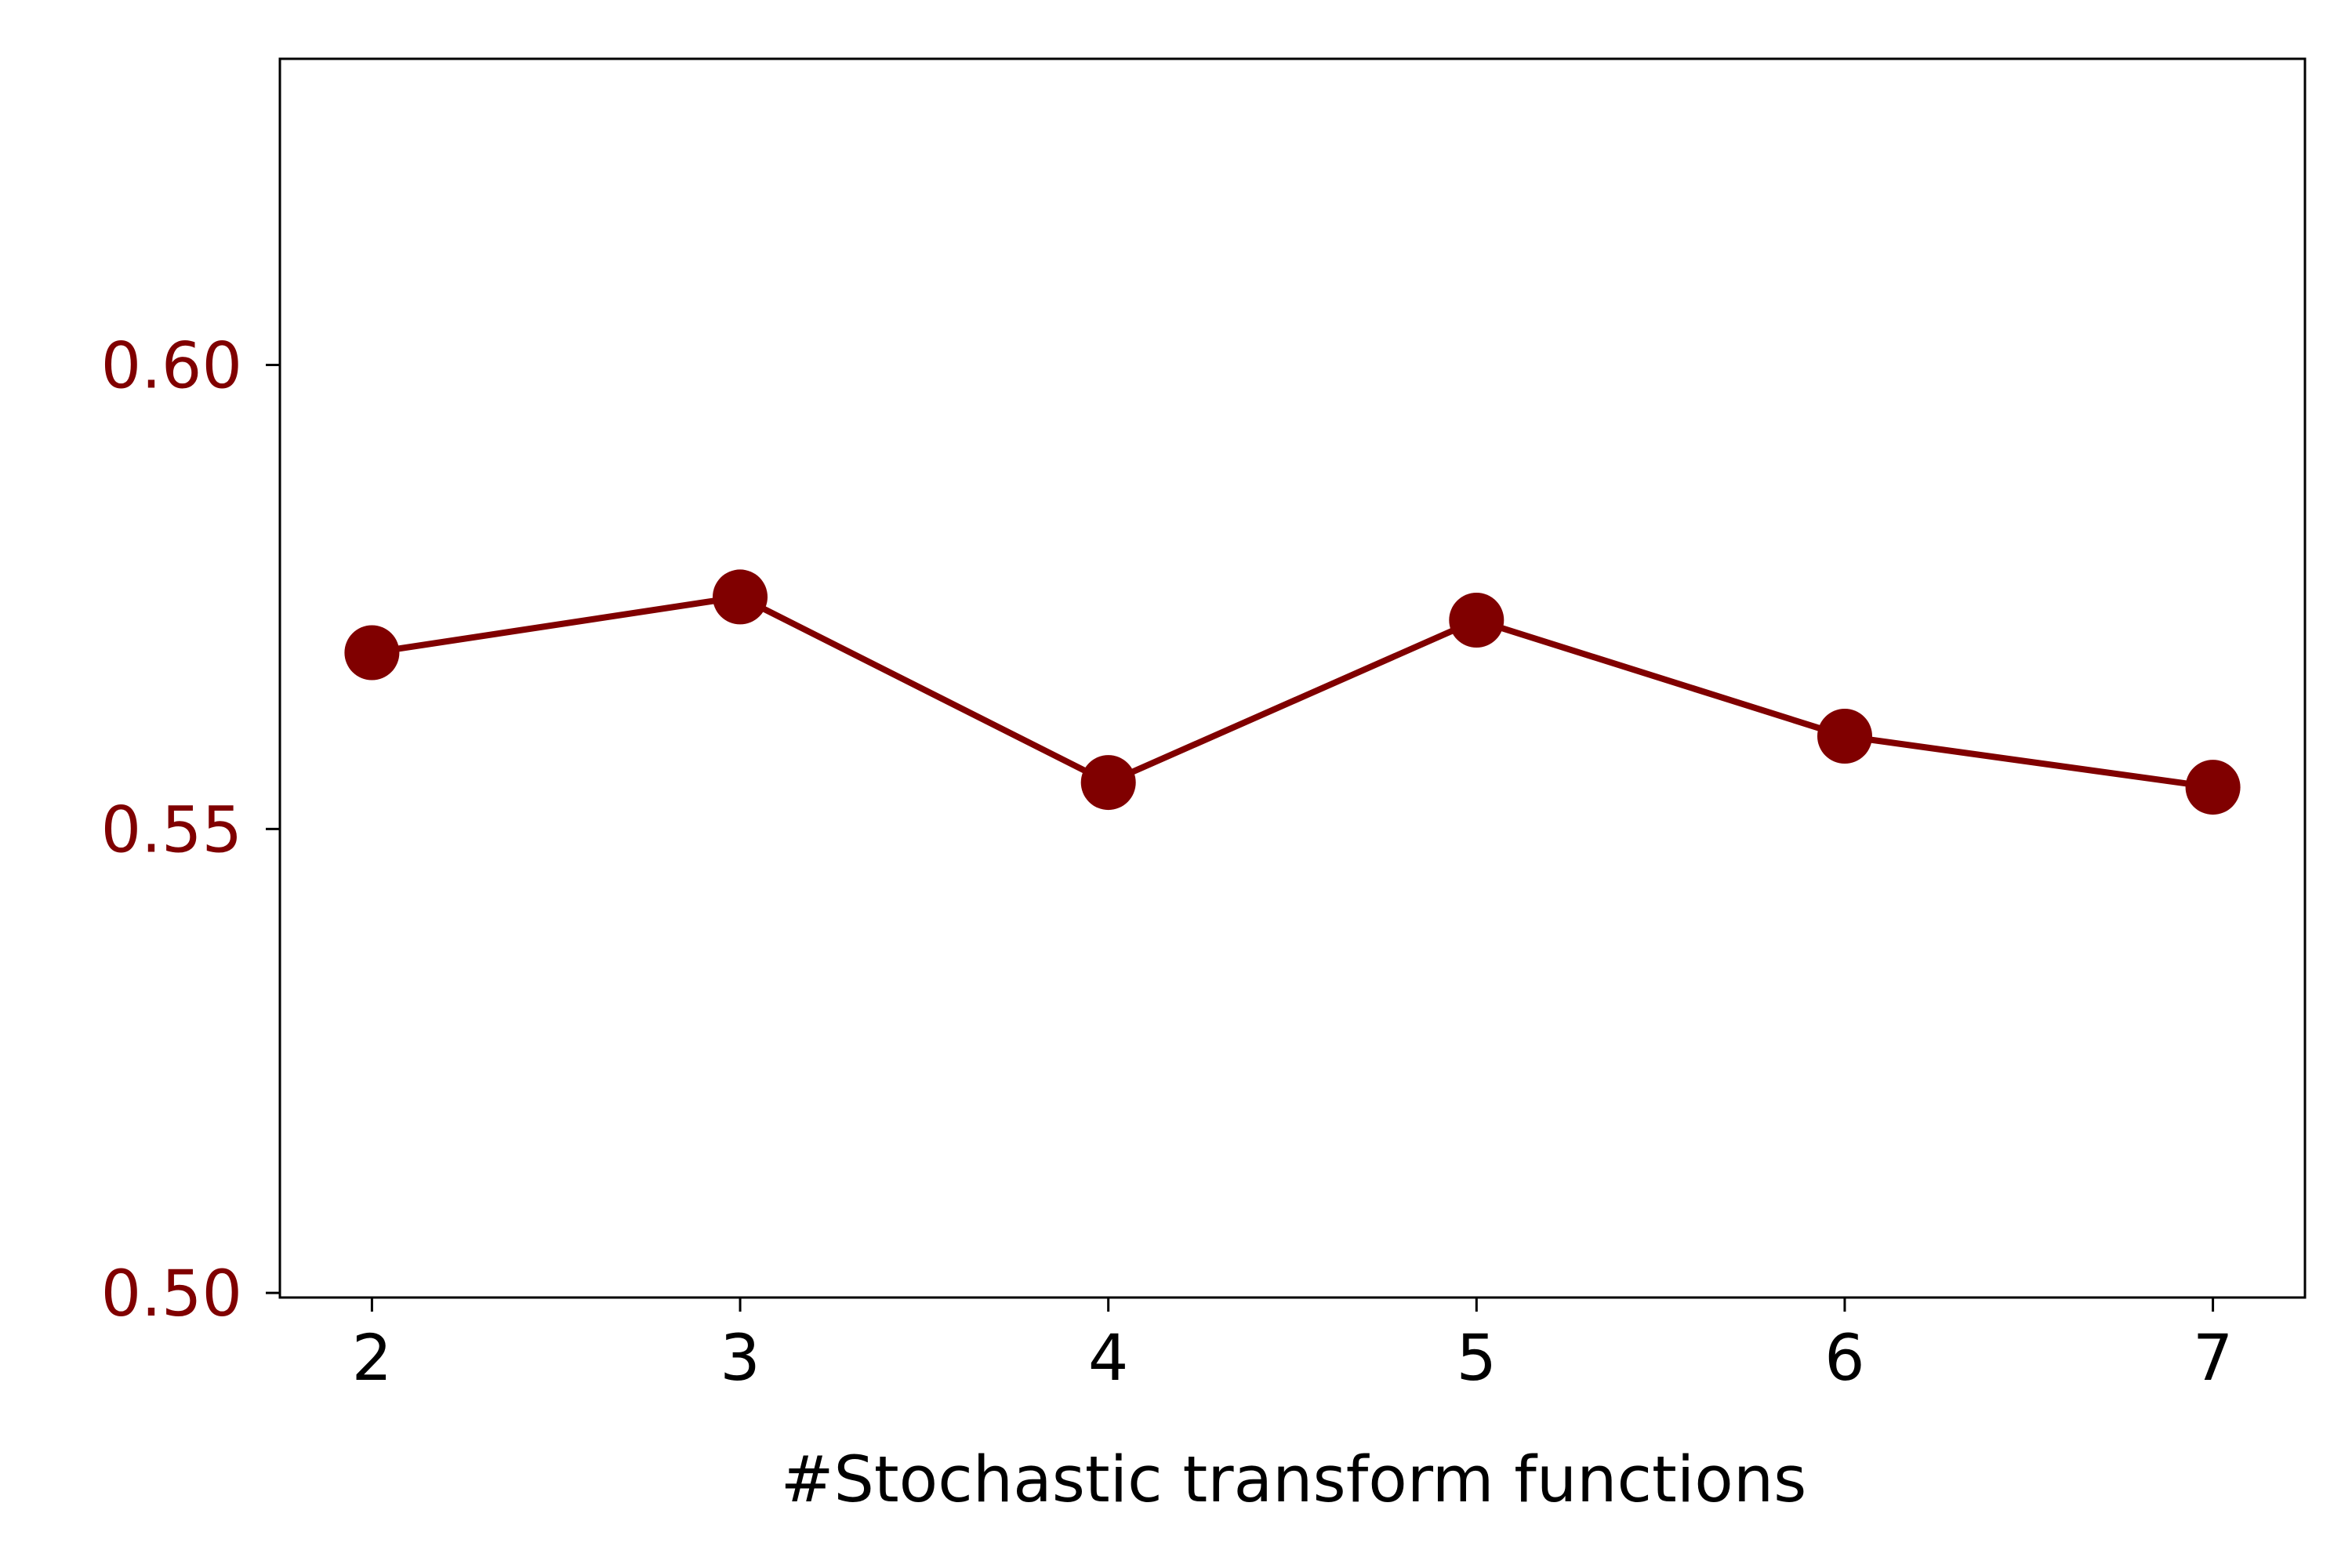 The width and height of the screenshot is (2352, 1568). I want to click on plot-area, so click(1292, 692).